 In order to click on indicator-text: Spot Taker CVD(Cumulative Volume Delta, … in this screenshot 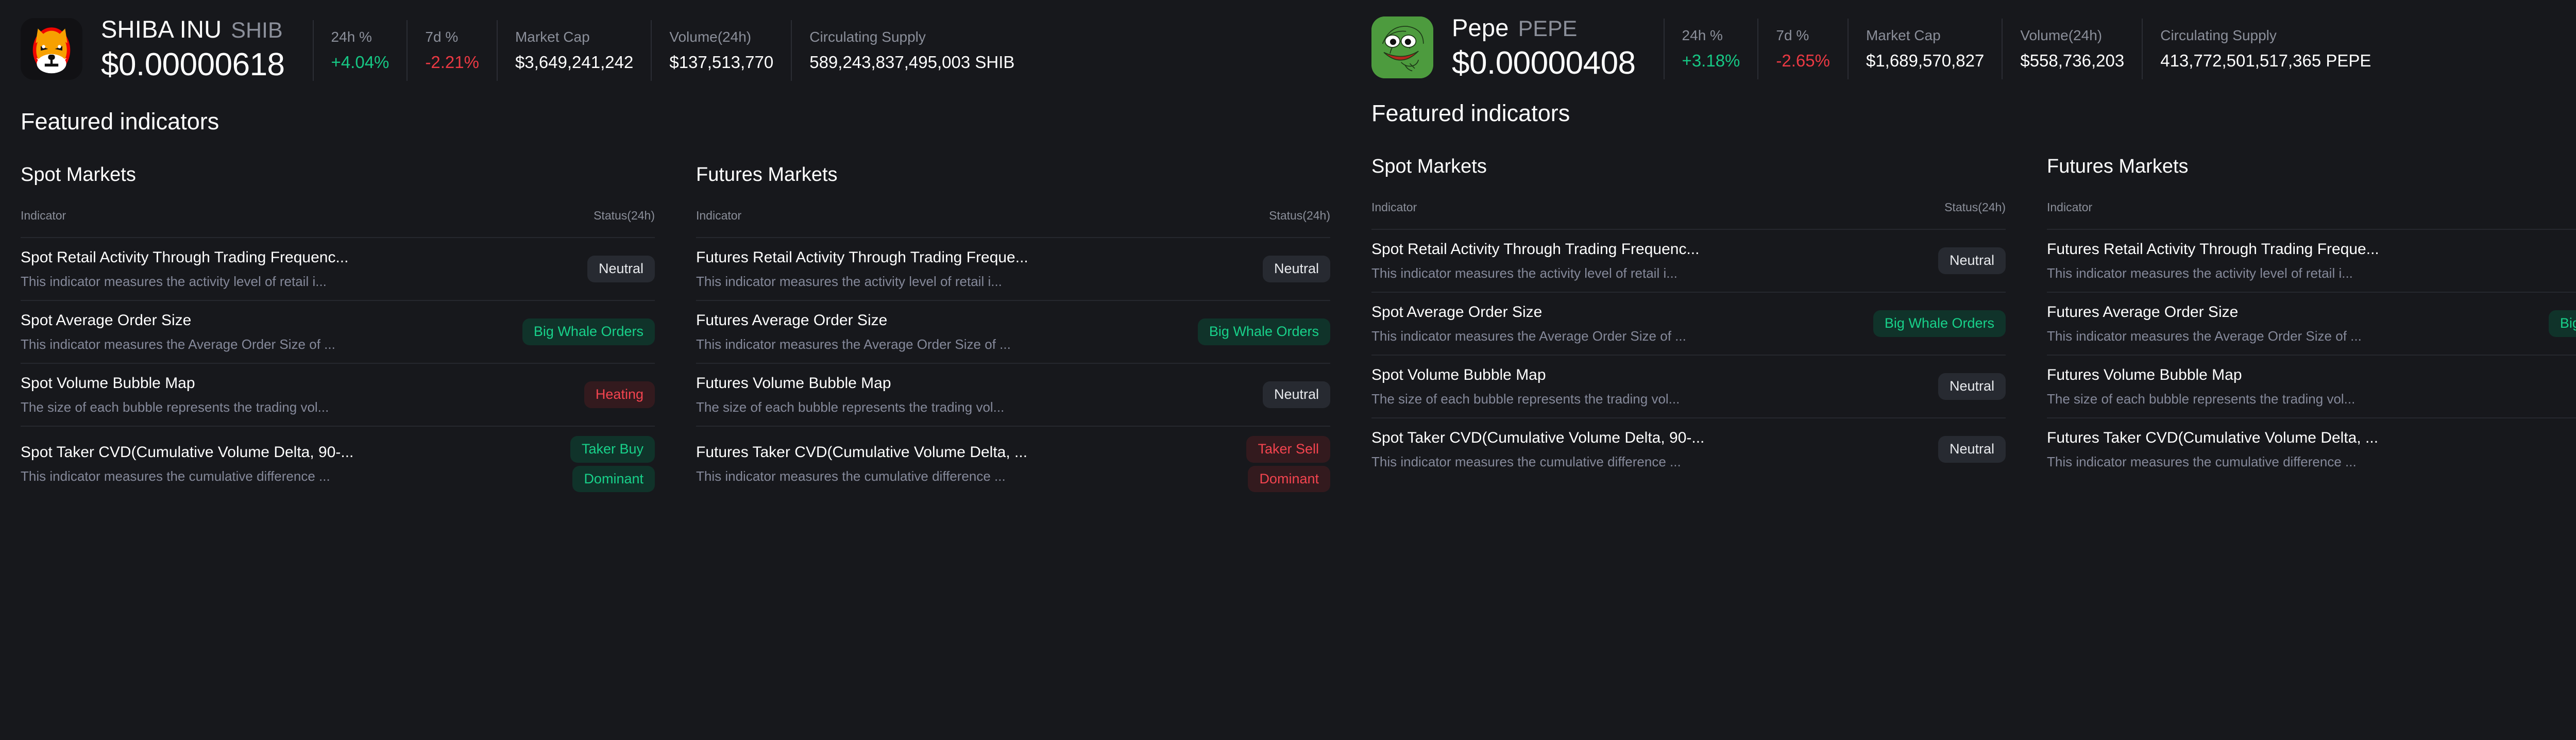, I will do `click(187, 464)`.